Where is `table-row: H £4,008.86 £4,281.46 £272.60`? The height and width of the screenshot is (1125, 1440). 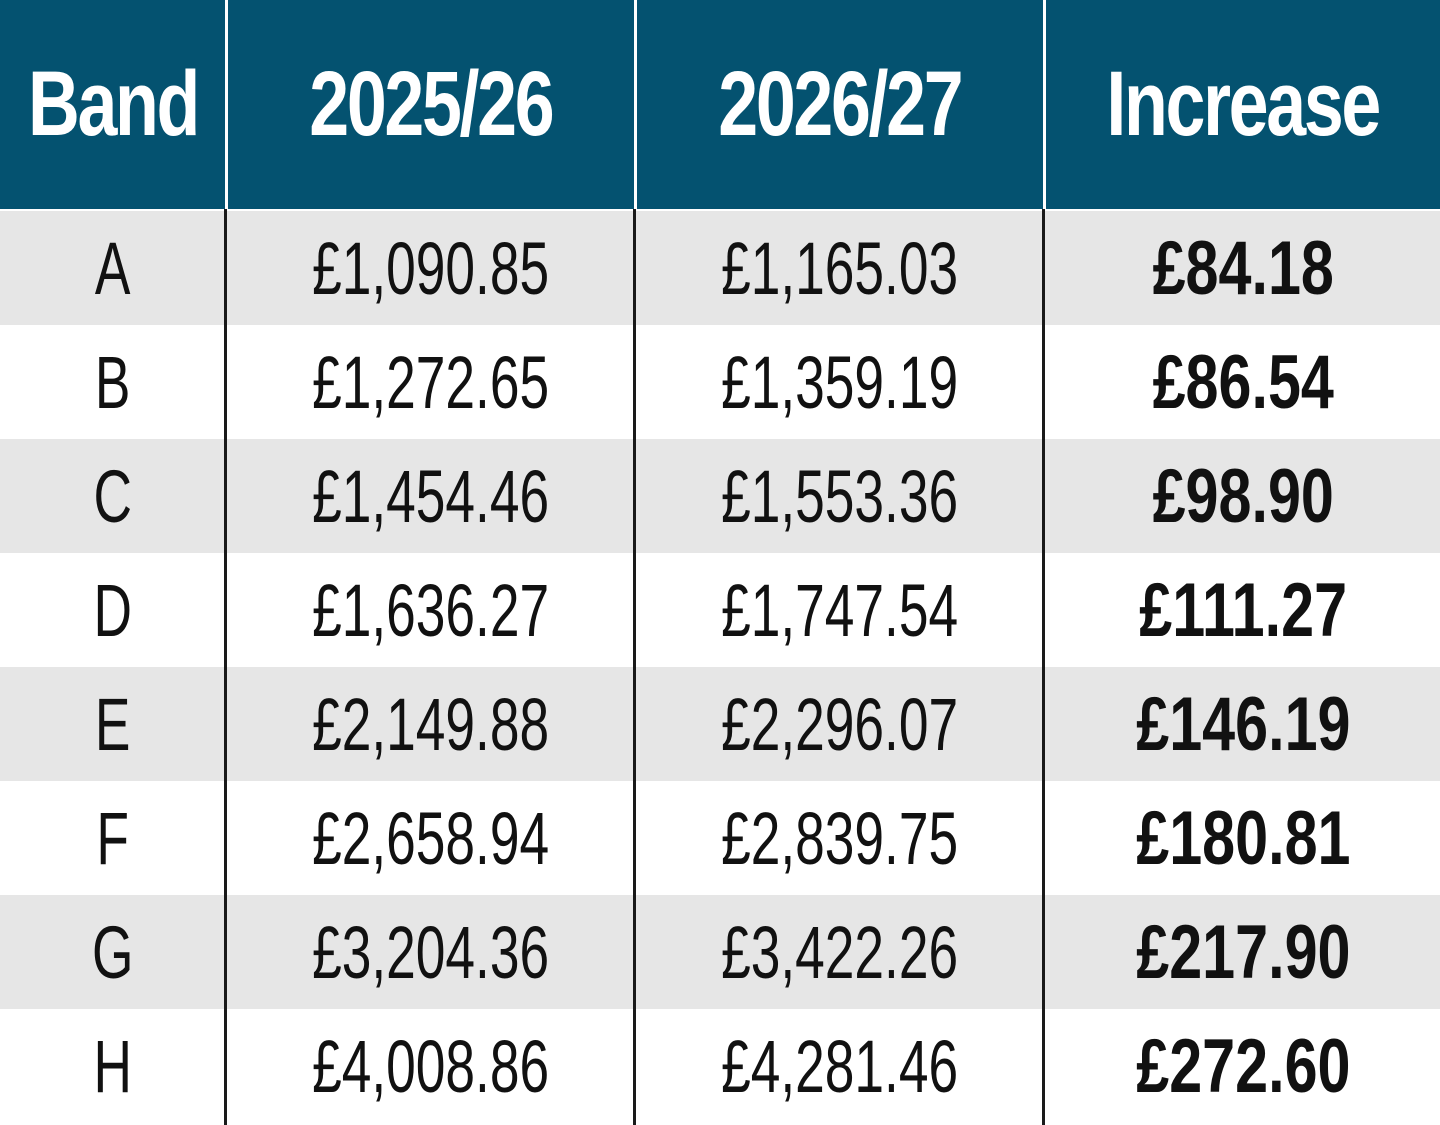 table-row: H £4,008.86 £4,281.46 £272.60 is located at coordinates (720, 1066).